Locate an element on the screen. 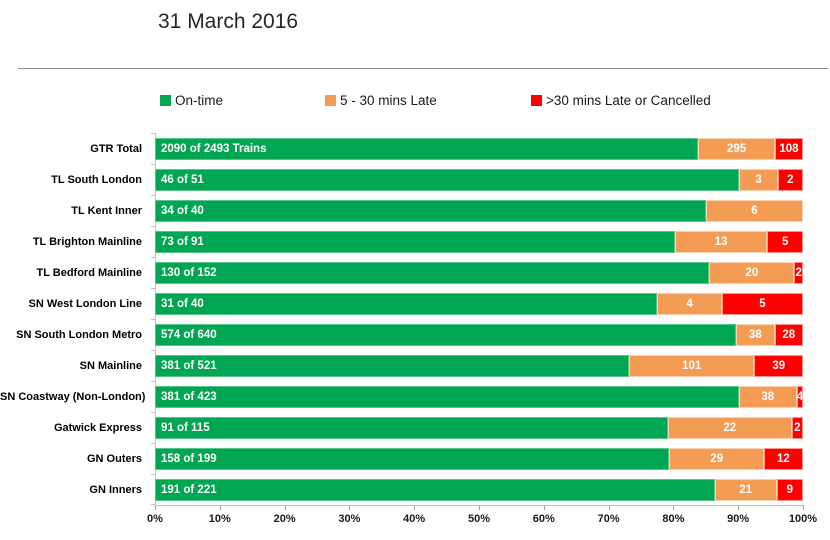 The image size is (830, 540). on-time-segment: 46 of 51 is located at coordinates (447, 179).